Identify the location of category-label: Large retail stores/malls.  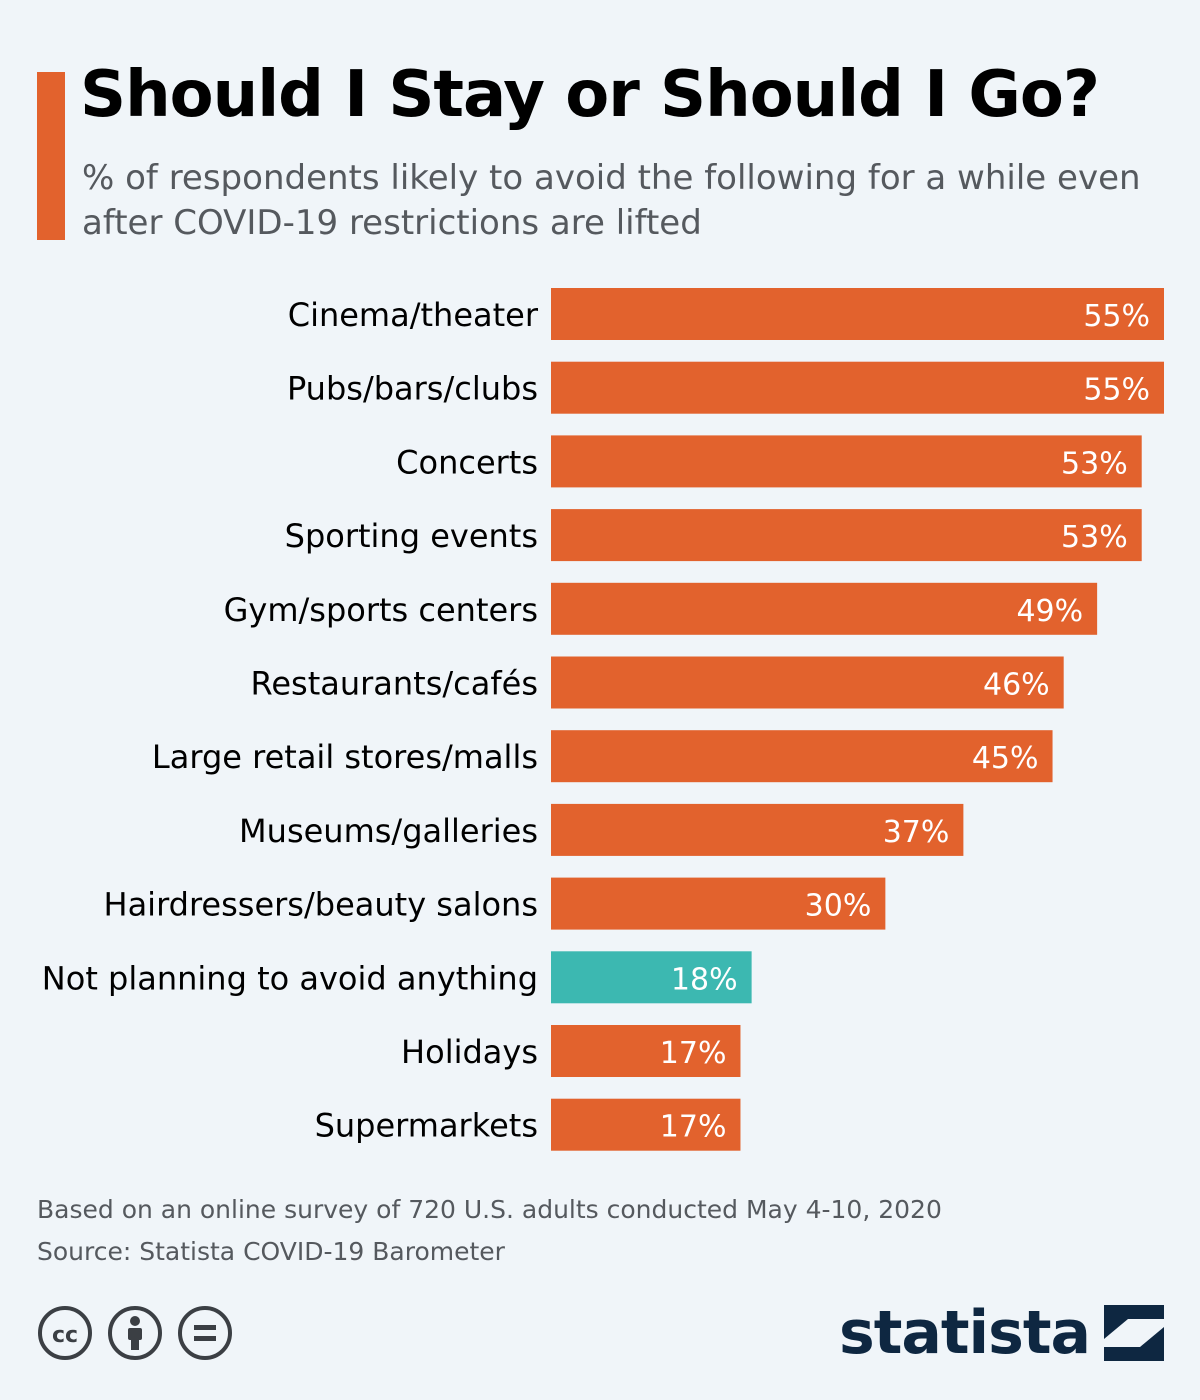
(345, 757).